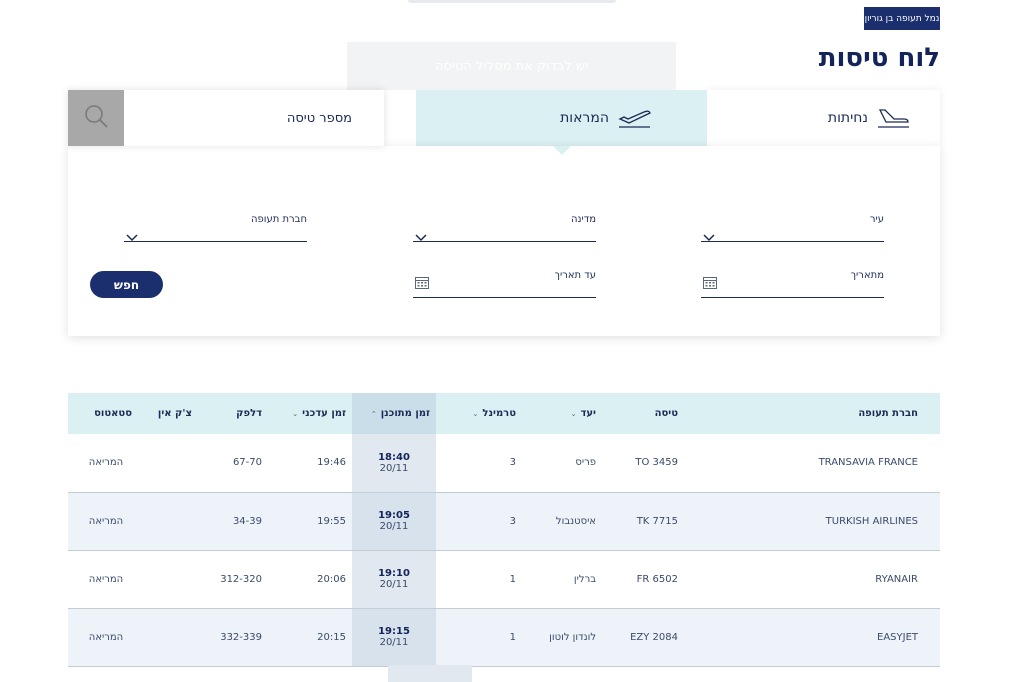  What do you see at coordinates (847, 118) in the screenshot?
I see `tab-landings-label: נחיתות` at bounding box center [847, 118].